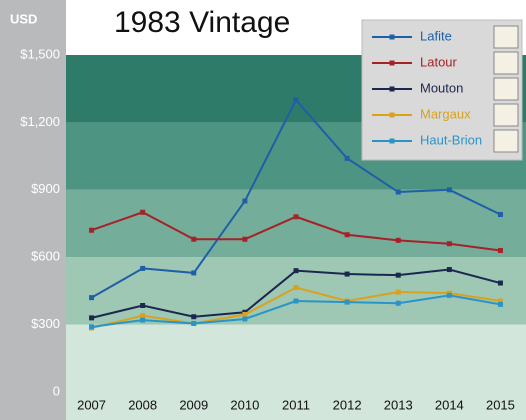 Image resolution: width=526 pixels, height=420 pixels. I want to click on legend-label: Margaux, so click(445, 113).